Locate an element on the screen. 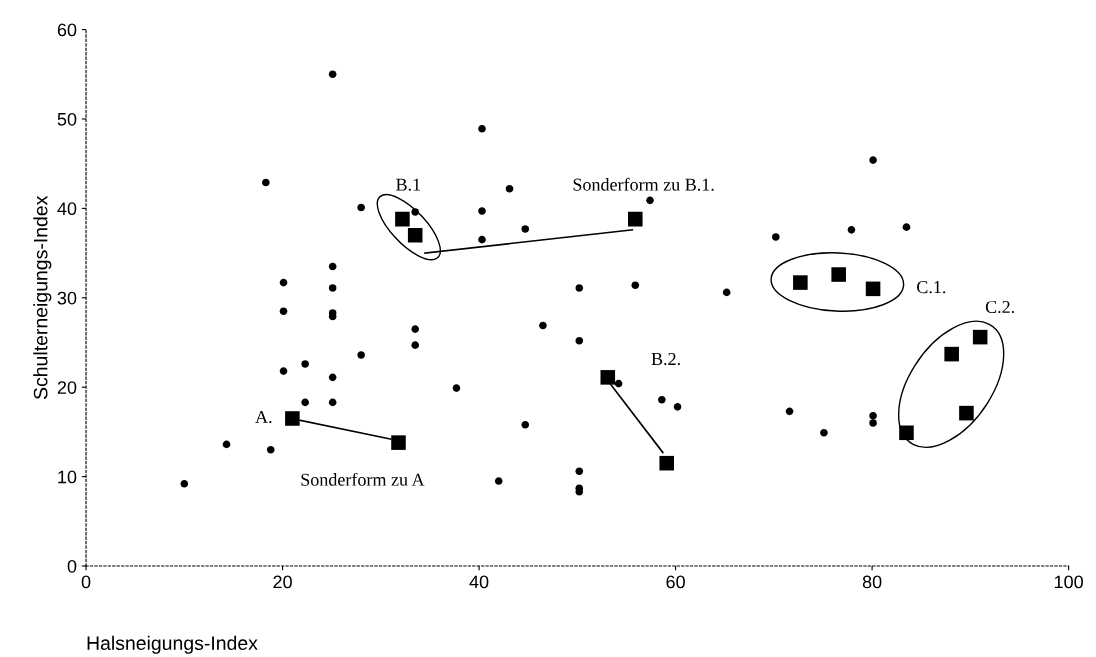 The width and height of the screenshot is (1096, 657). x-tick-label: 60 is located at coordinates (675, 582).